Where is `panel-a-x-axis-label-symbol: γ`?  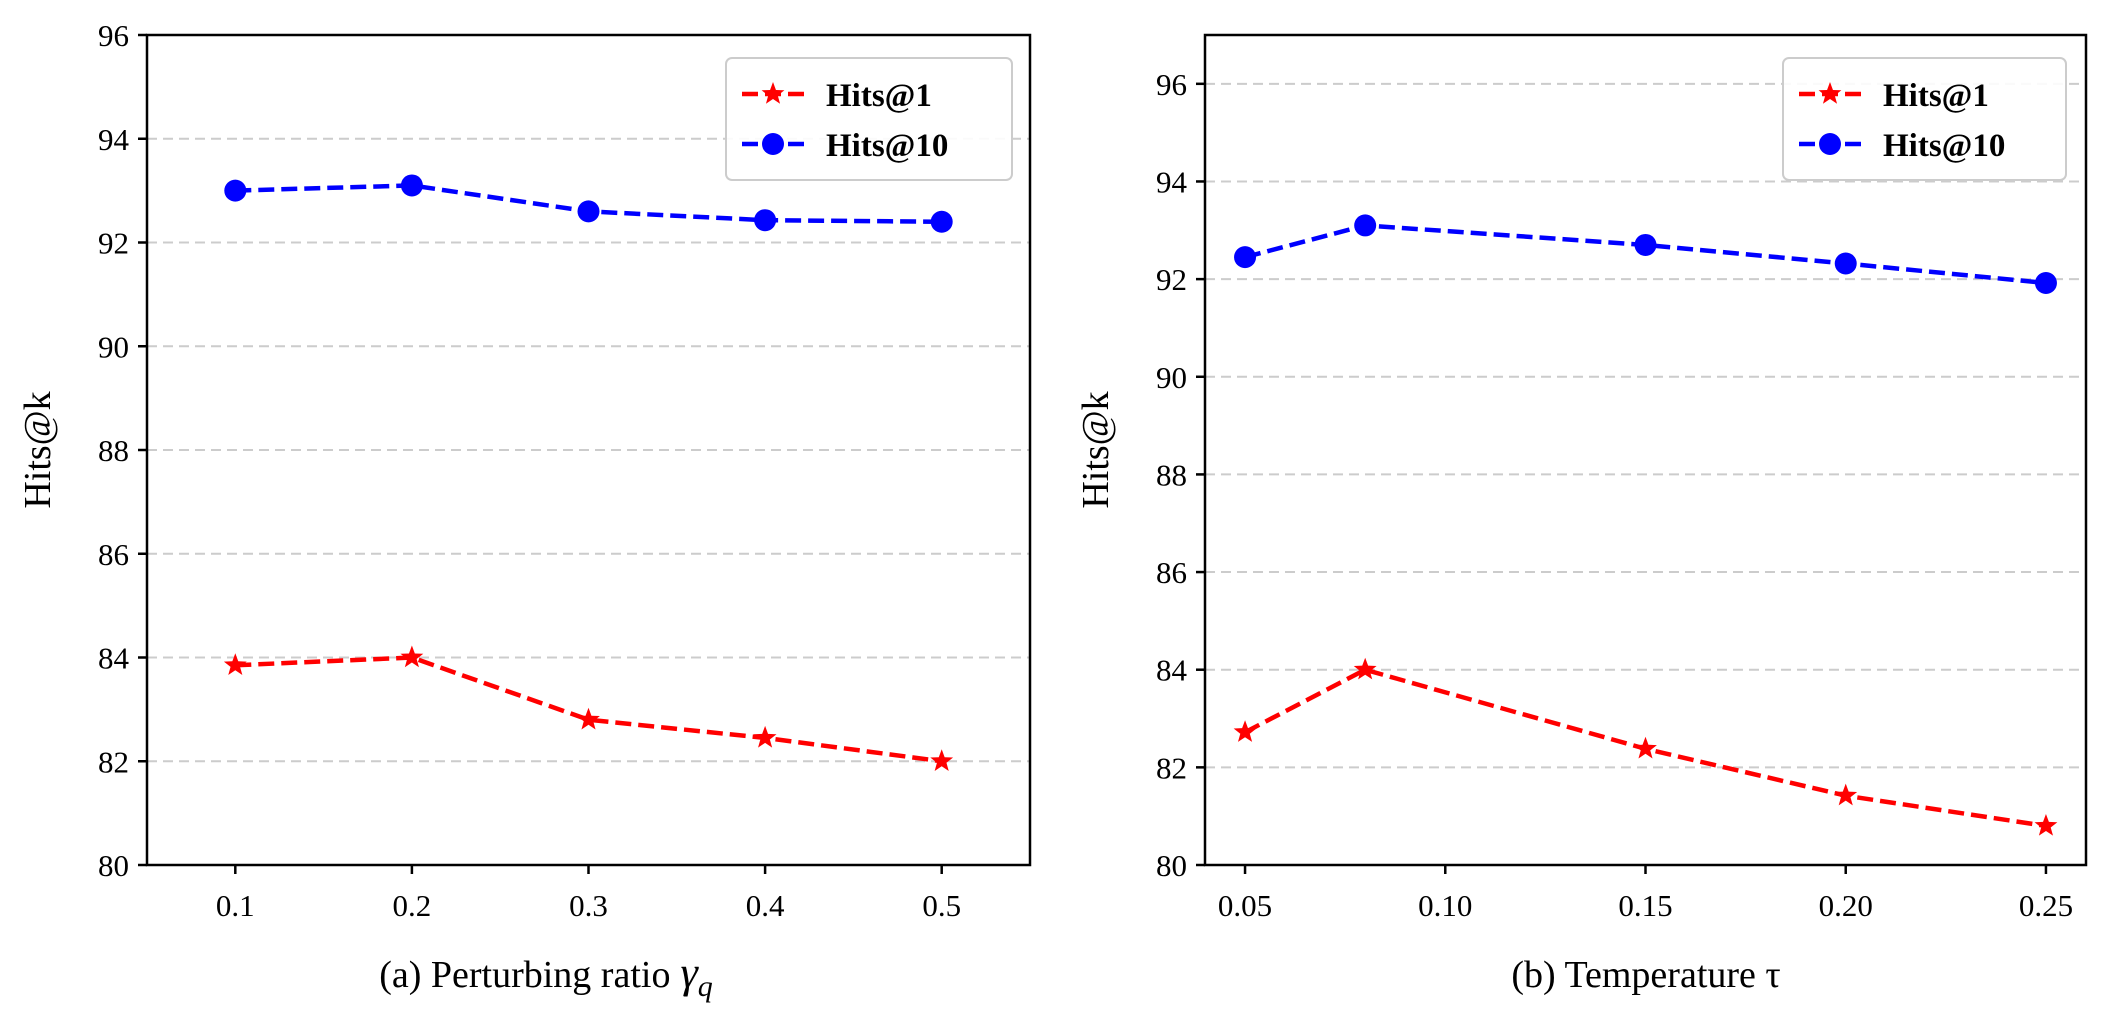 panel-a-x-axis-label-symbol: γ is located at coordinates (689, 972).